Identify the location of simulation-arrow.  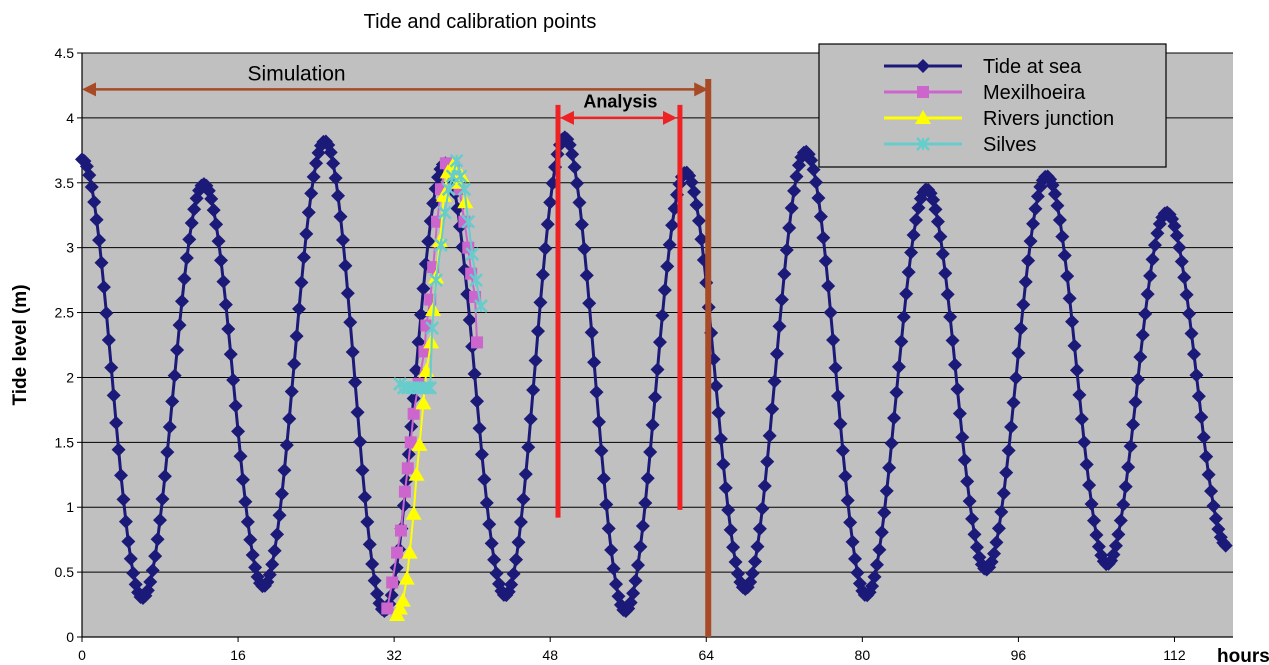
(395, 89).